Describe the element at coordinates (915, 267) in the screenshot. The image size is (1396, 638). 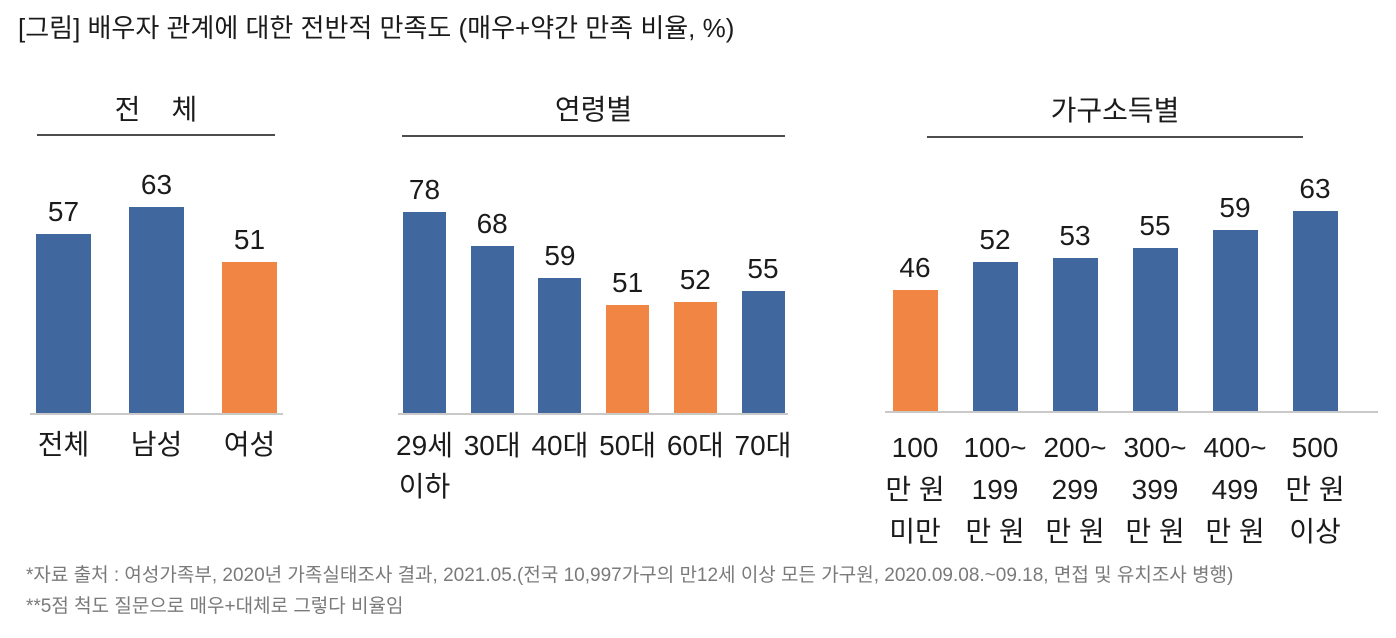
I see `bar-value-label: 46` at that location.